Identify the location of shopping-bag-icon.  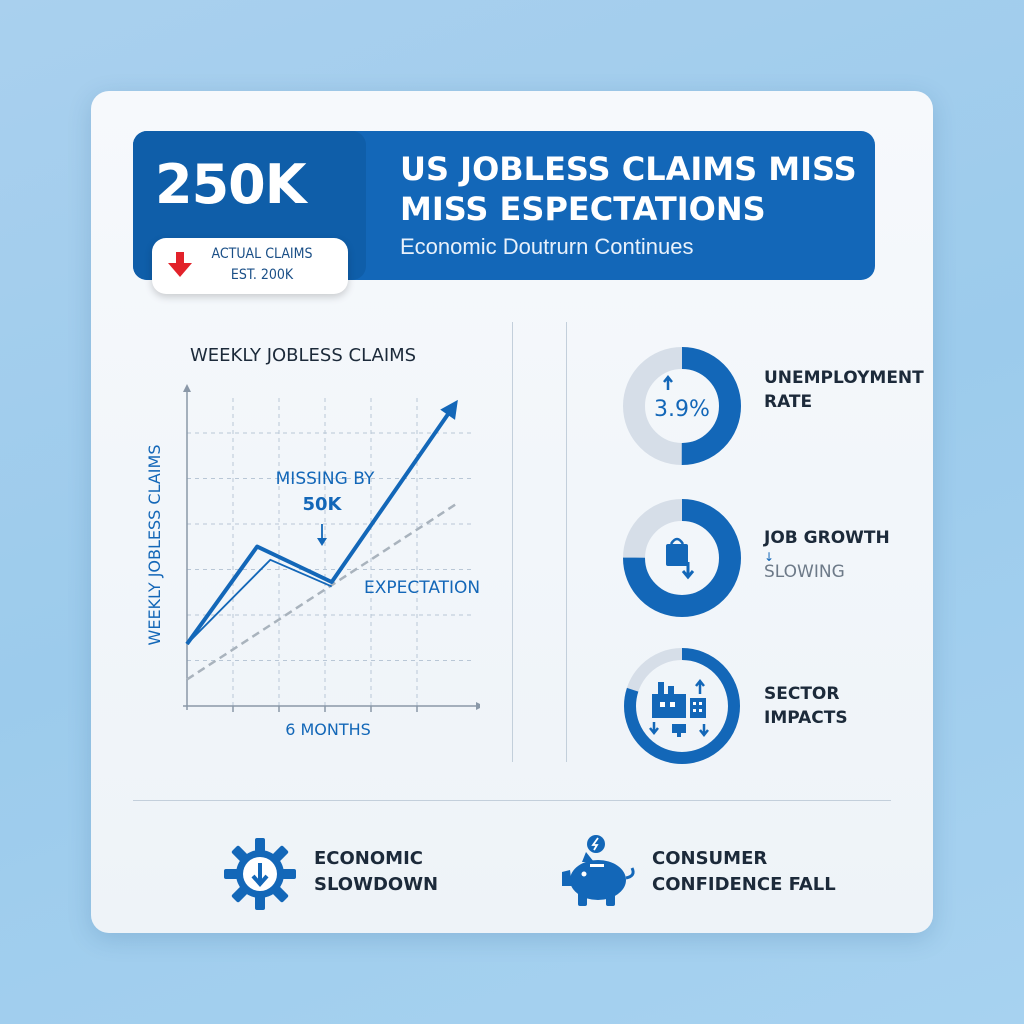
(680, 558).